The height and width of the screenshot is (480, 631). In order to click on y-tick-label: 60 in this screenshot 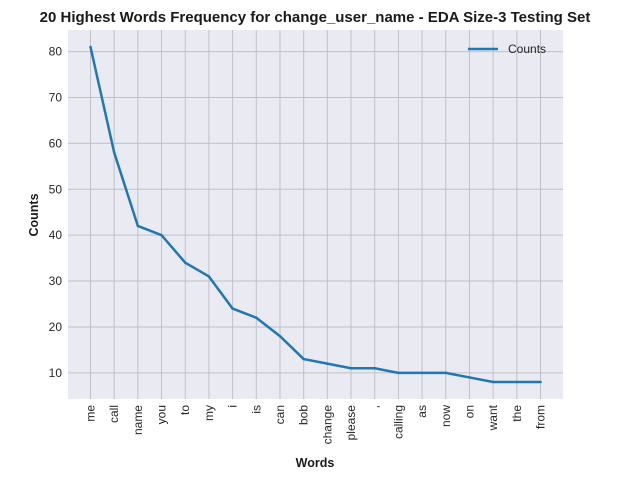, I will do `click(56, 143)`.